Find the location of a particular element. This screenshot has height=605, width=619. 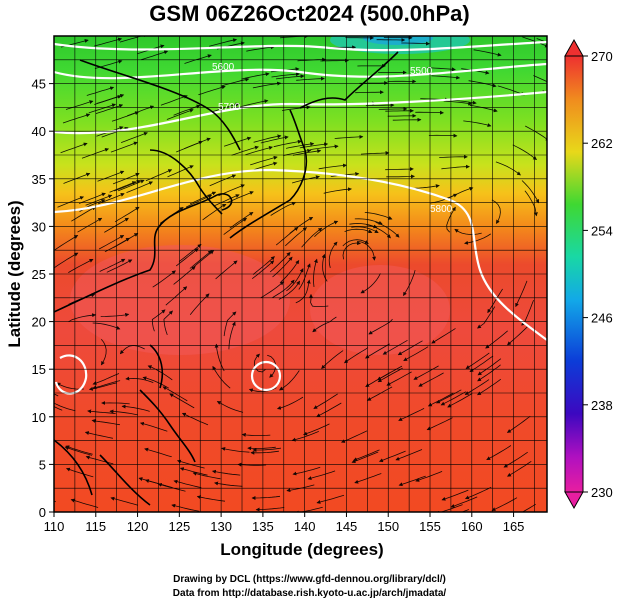

x-tick-label: 155 is located at coordinates (430, 526).